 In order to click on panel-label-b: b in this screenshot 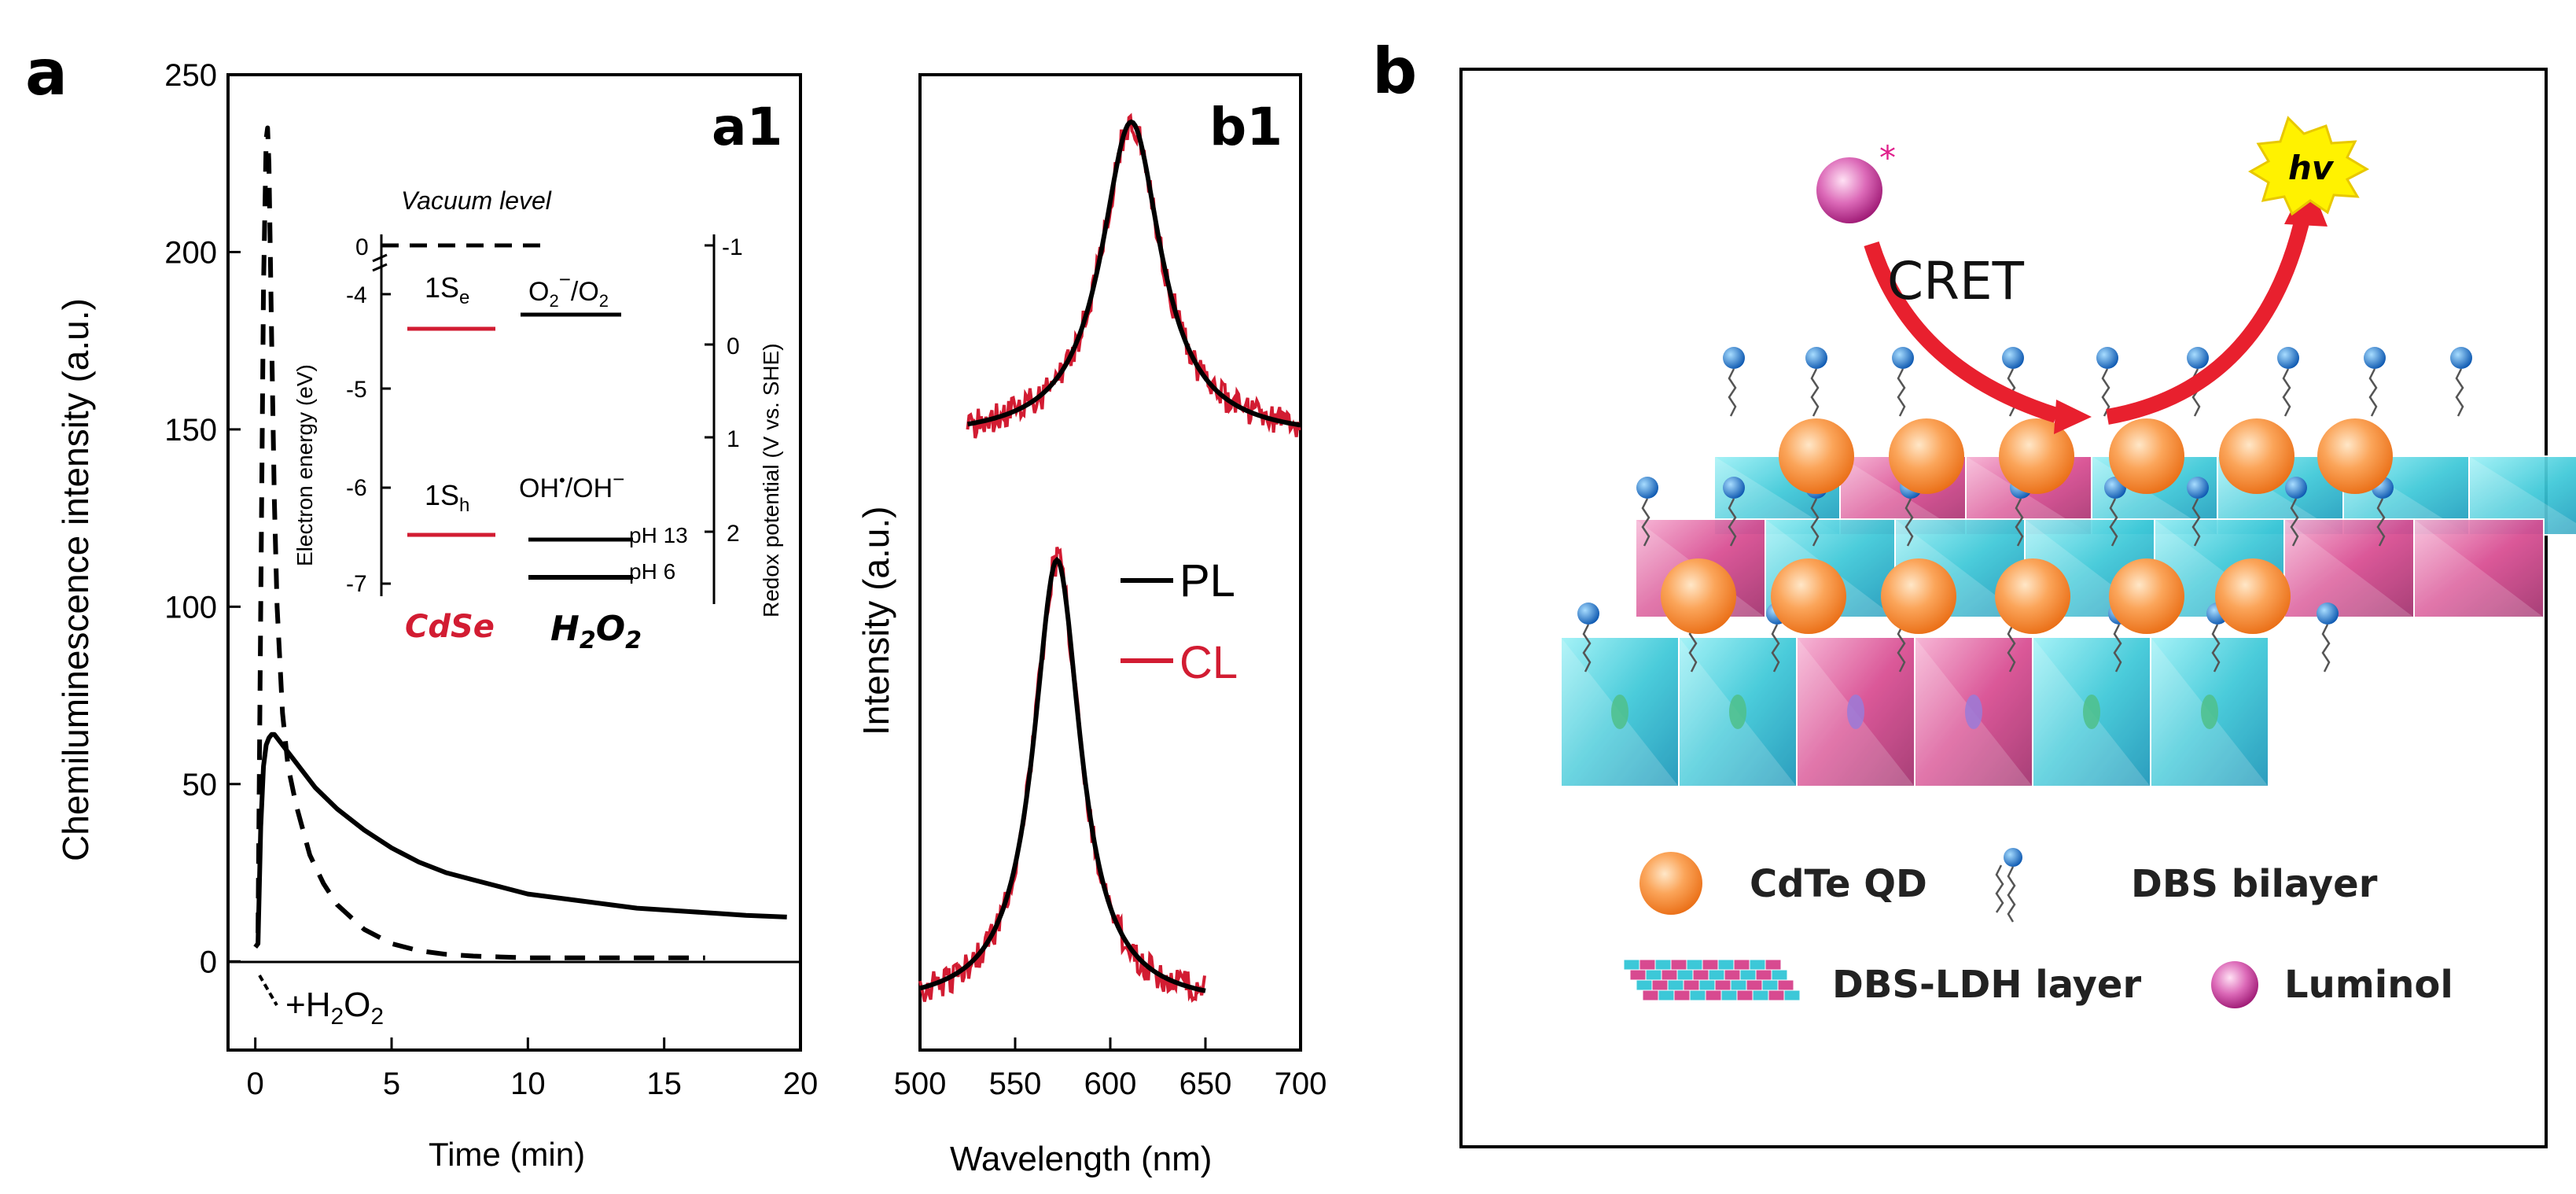, I will do `click(1394, 71)`.